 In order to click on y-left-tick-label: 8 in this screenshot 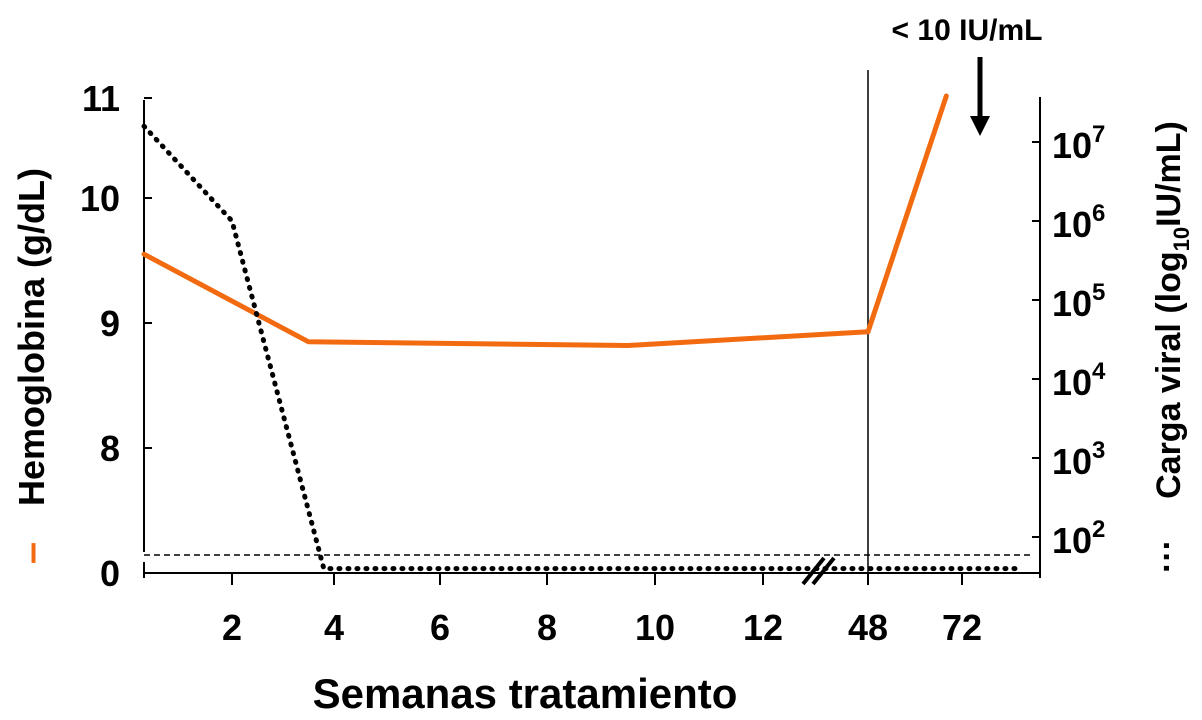, I will do `click(110, 448)`.